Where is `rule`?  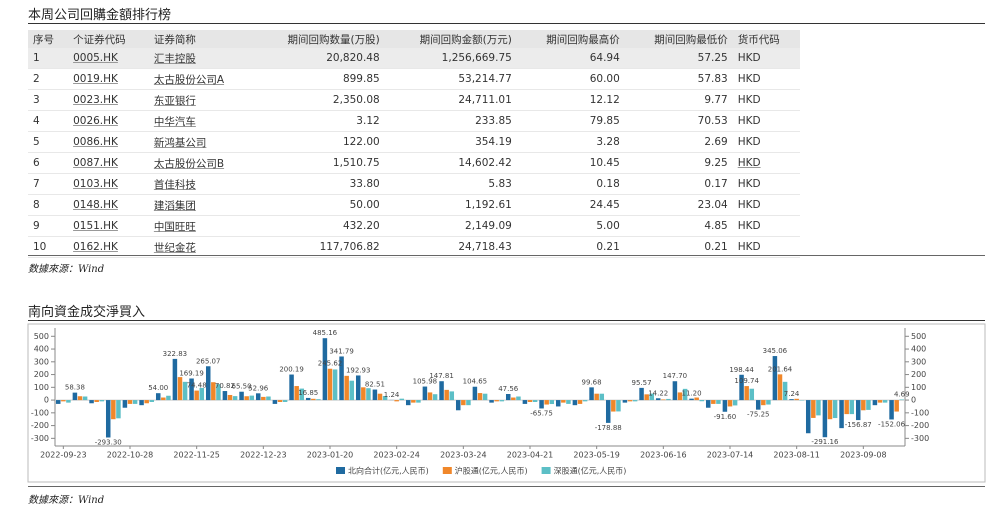 rule is located at coordinates (506, 486).